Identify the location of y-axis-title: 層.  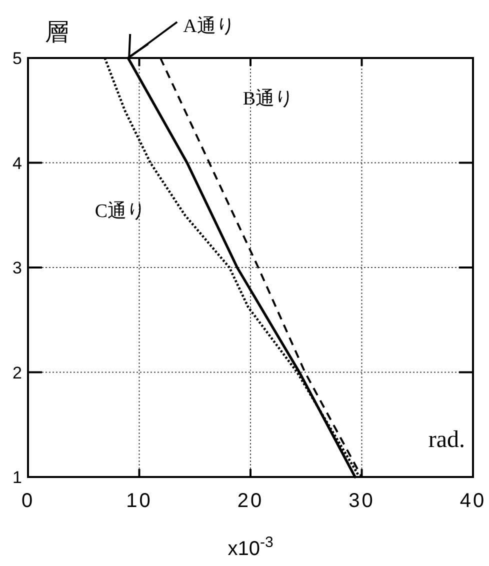
(57, 33).